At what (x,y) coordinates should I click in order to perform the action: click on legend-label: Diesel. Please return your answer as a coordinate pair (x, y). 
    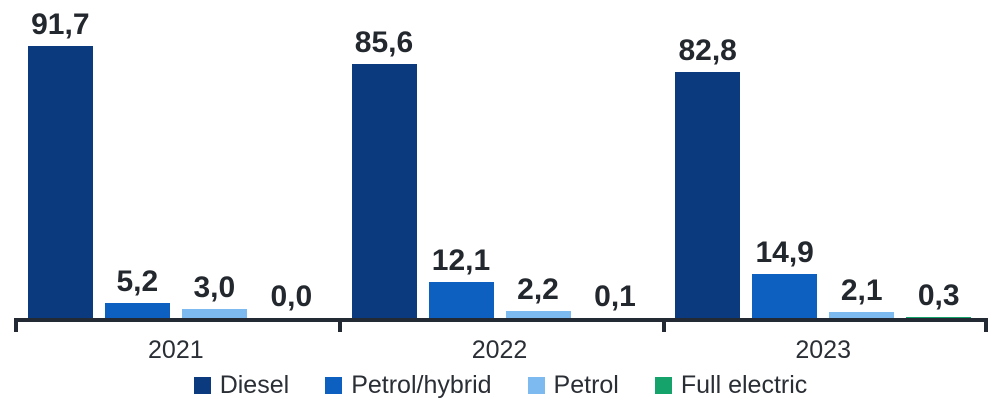
    Looking at the image, I should click on (254, 385).